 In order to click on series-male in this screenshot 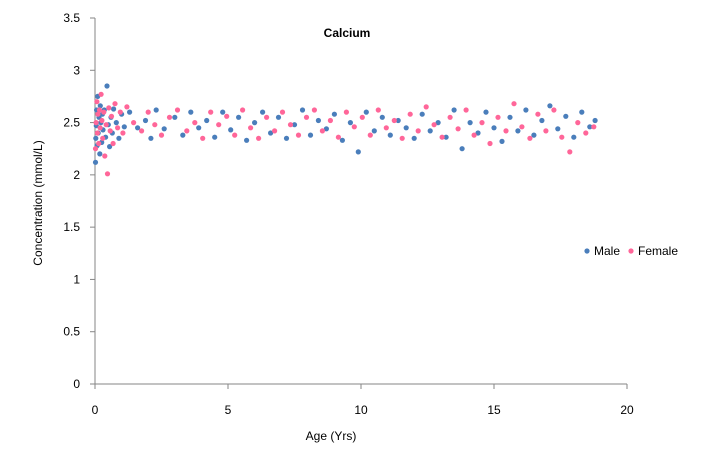, I will do `click(345, 124)`.